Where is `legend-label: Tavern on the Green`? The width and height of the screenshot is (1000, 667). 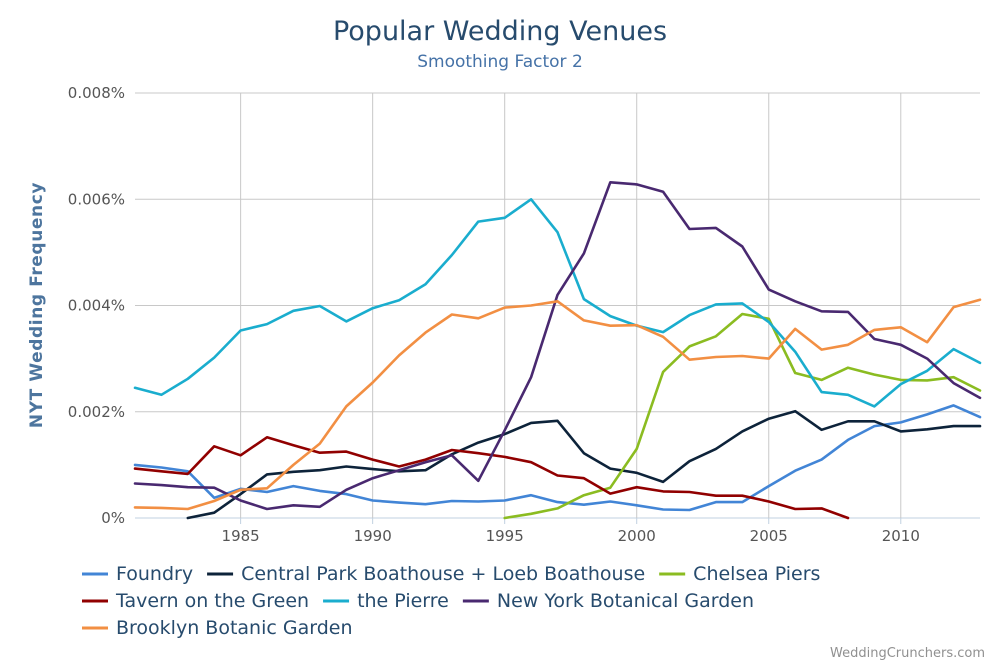 legend-label: Tavern on the Green is located at coordinates (212, 601).